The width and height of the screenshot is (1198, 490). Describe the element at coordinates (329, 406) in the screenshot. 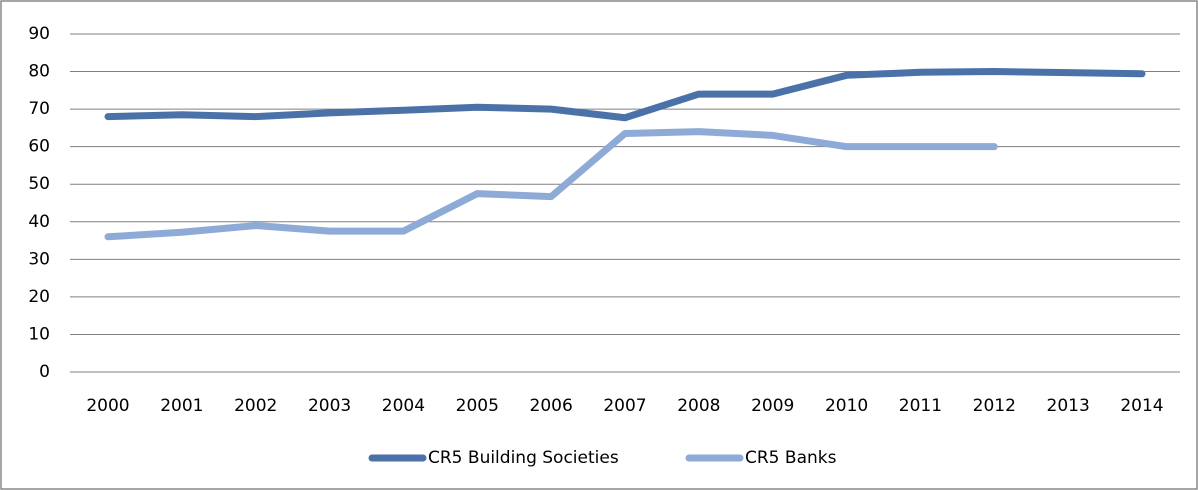

I see `x-tick-label: 2003` at that location.